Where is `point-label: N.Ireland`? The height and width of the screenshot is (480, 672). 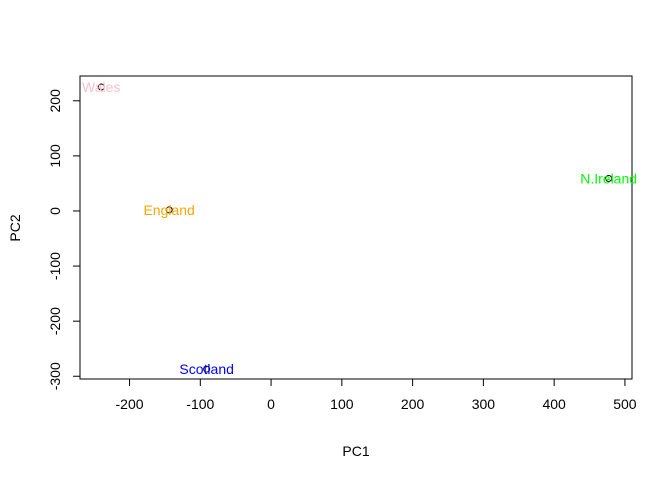 point-label: N.Ireland is located at coordinates (608, 178).